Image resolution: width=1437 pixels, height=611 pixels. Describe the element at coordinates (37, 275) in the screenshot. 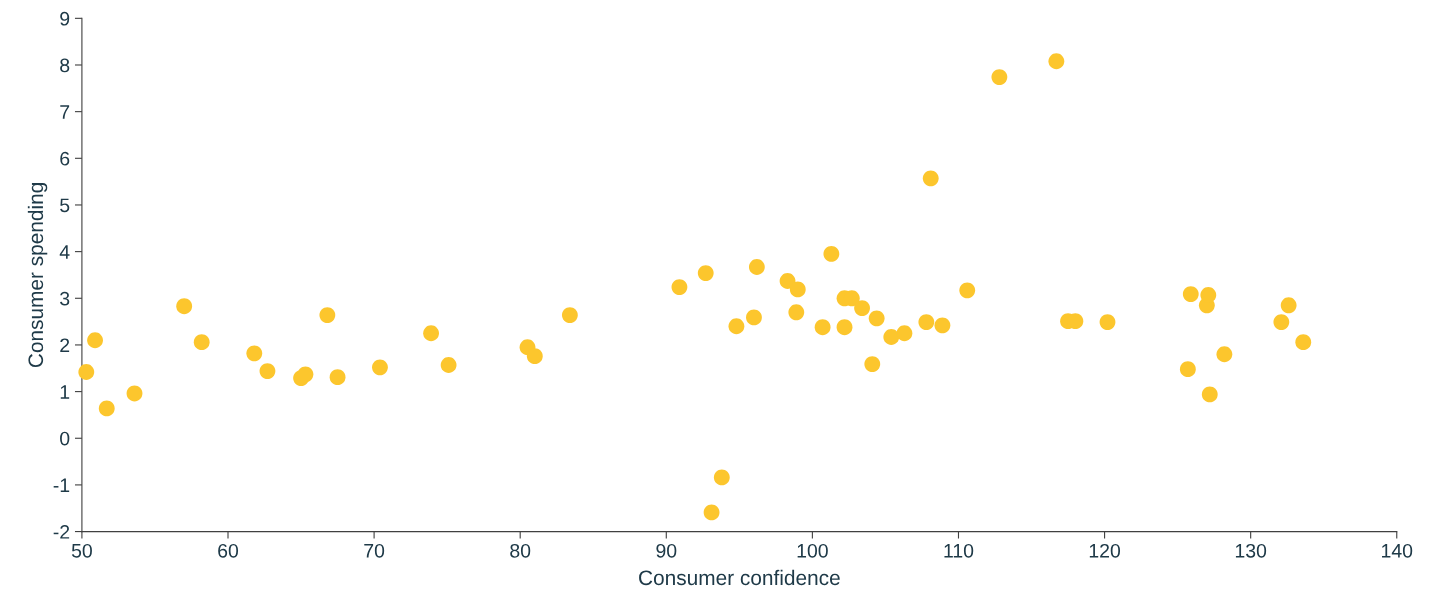

I see `y-axis-title: Consumer spending` at that location.